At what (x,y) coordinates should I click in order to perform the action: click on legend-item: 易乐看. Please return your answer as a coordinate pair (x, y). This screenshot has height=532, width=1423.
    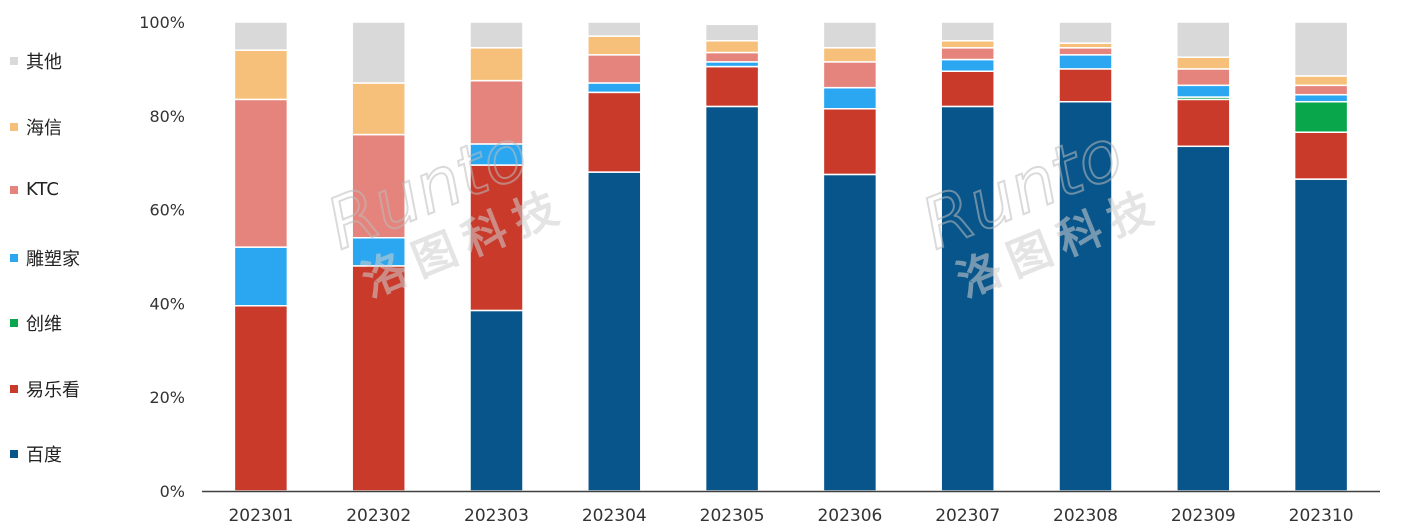
    Looking at the image, I should click on (45, 389).